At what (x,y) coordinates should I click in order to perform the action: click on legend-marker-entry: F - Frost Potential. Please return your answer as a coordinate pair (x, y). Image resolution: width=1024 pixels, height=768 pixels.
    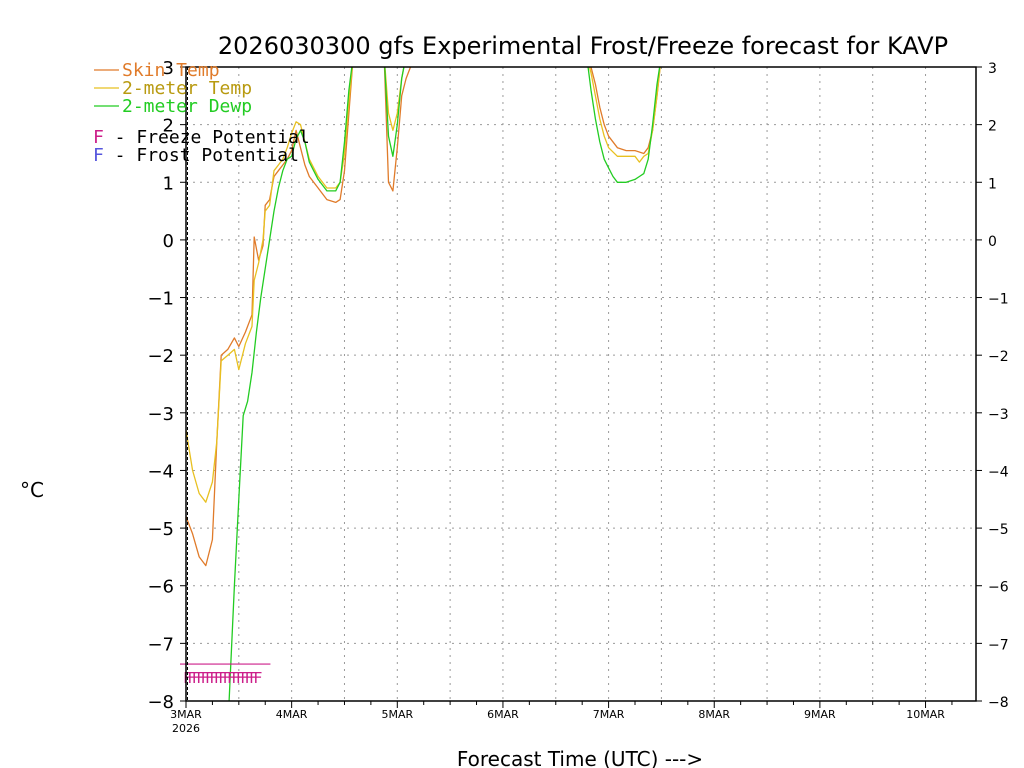
    Looking at the image, I should click on (196, 155).